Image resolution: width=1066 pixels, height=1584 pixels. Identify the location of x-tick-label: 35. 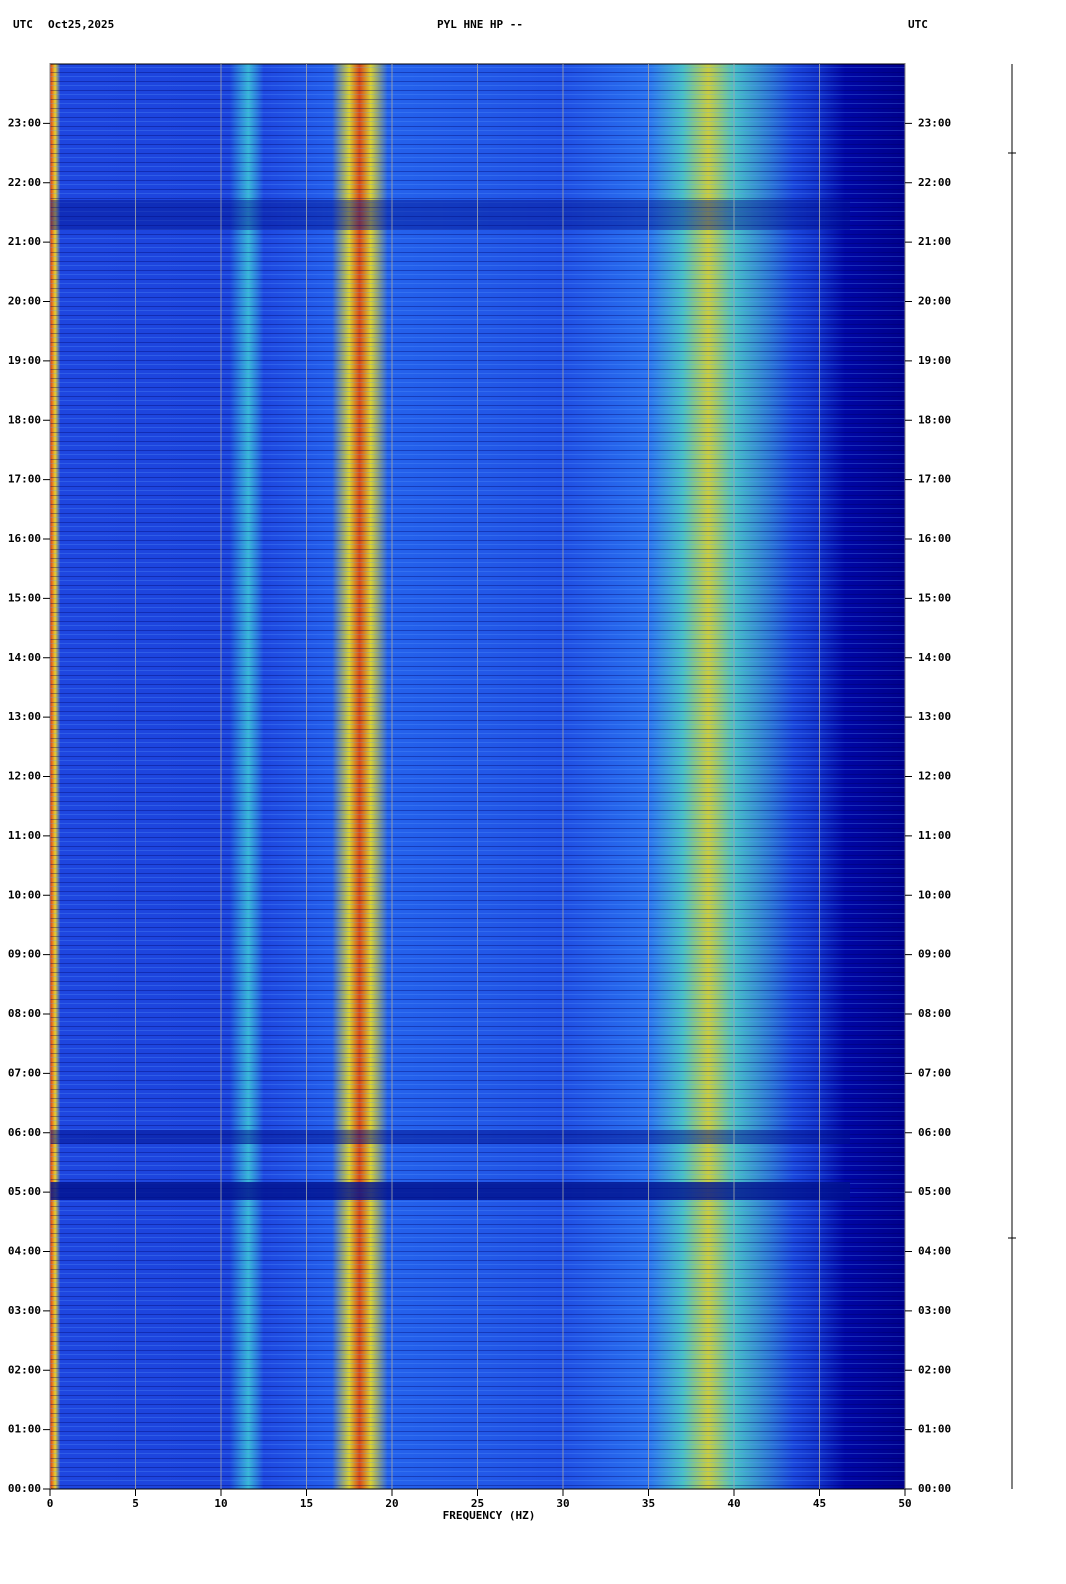
(648, 1503).